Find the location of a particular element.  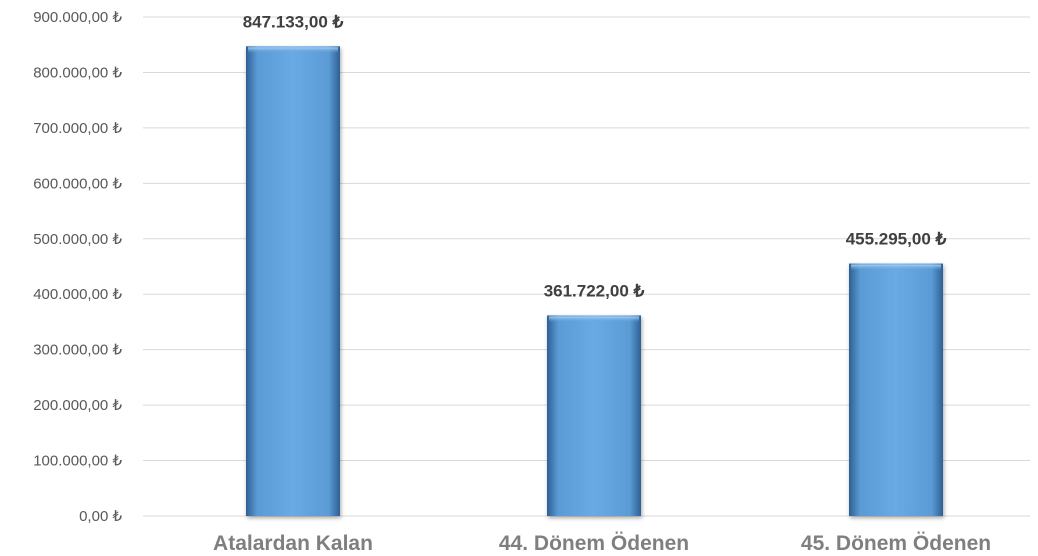

x-tick-label: 45. Dönem Ödenen is located at coordinates (896, 543).